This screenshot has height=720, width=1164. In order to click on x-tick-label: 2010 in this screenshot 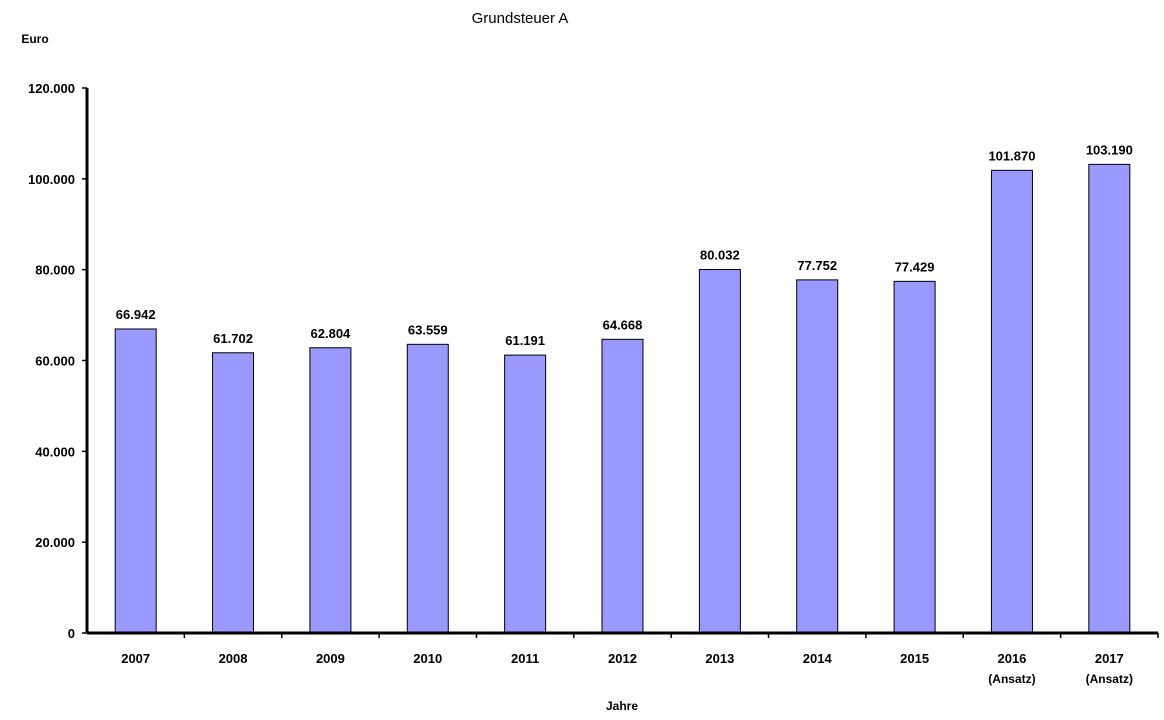, I will do `click(427, 658)`.